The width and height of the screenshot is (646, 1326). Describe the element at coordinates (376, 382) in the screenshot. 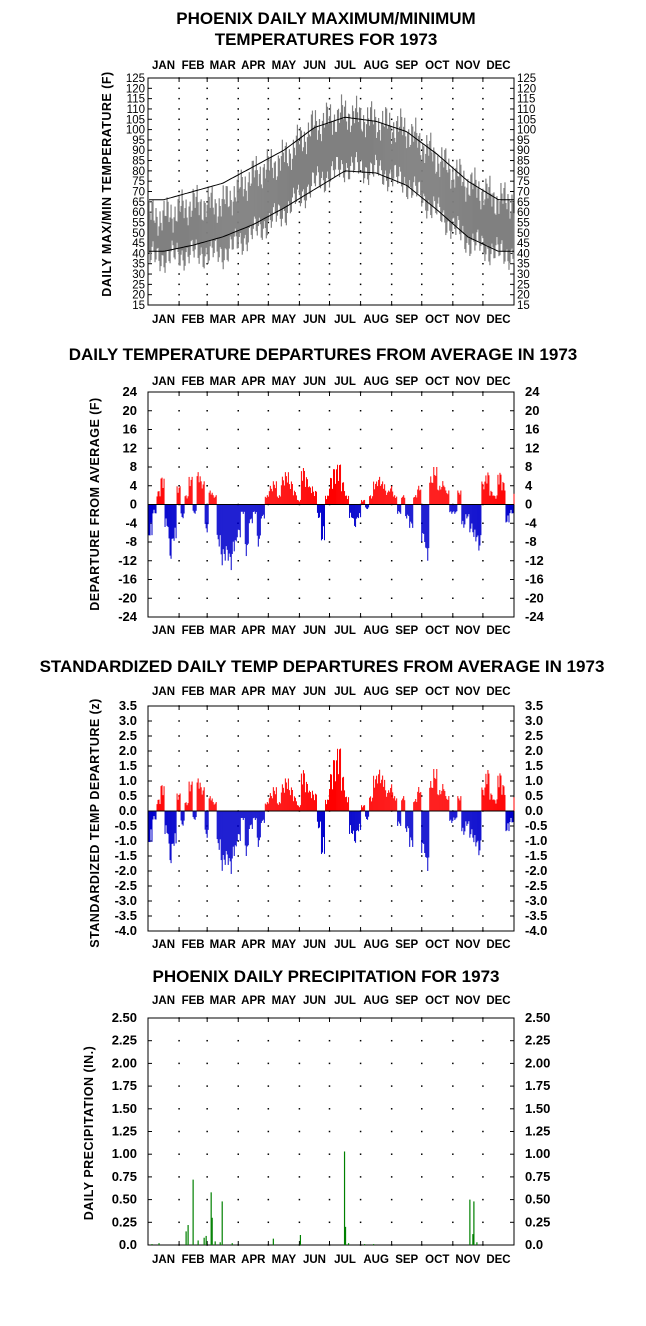

I see `month-label-top: AUG` at that location.